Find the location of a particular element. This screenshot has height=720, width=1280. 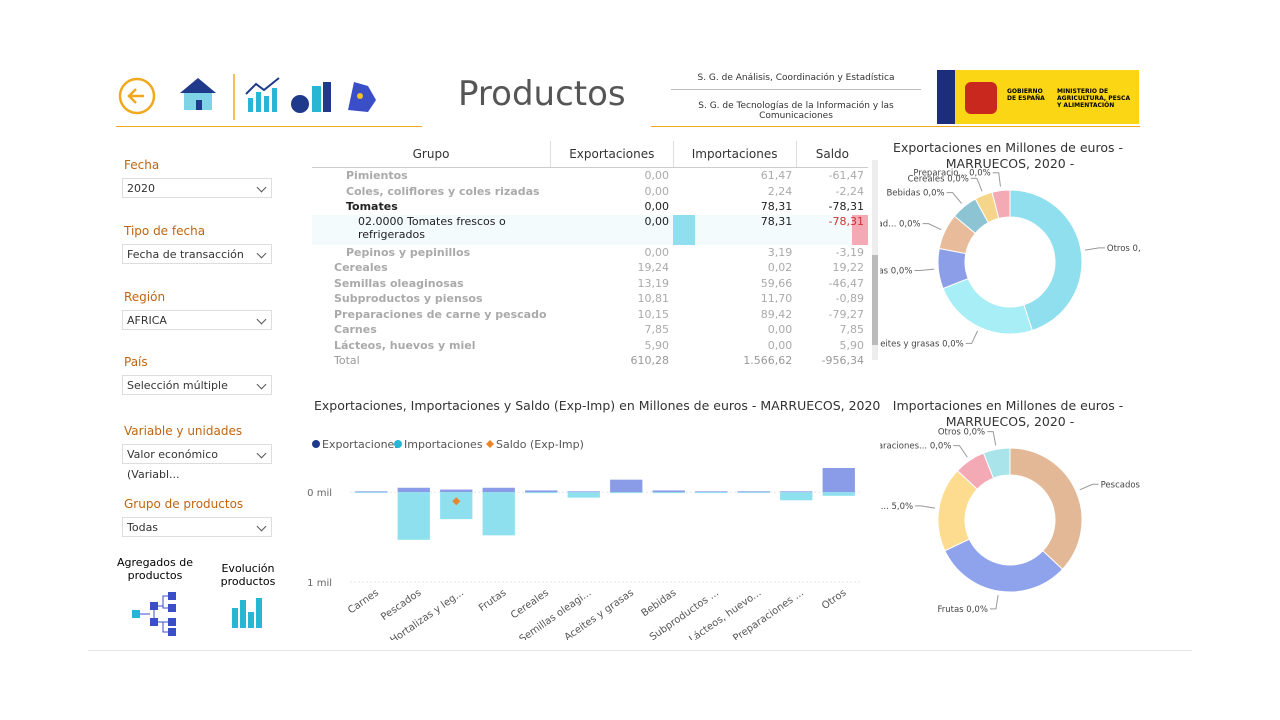

slice-label: Frutas 0,0% is located at coordinates (896, 271).